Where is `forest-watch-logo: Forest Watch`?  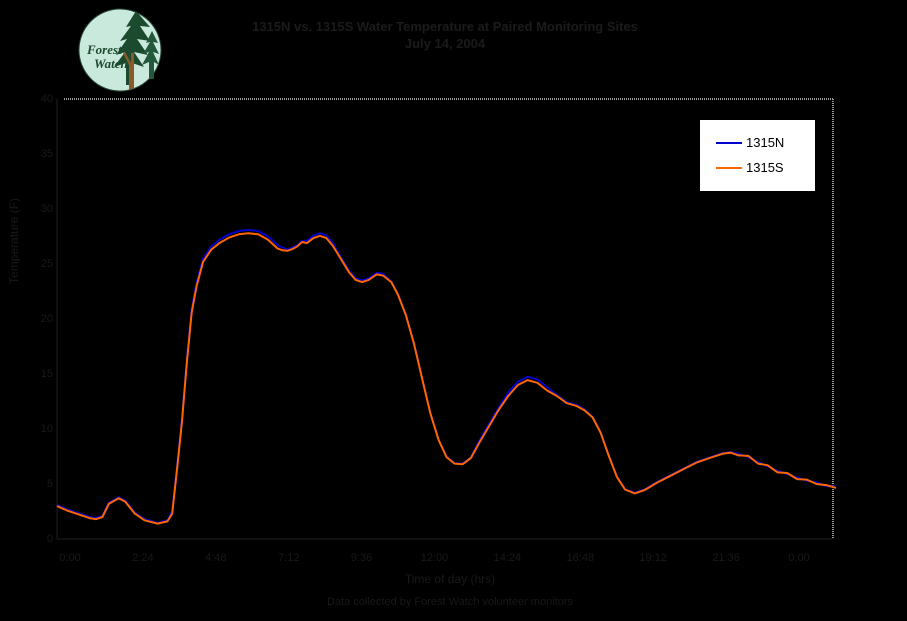 forest-watch-logo: Forest Watch is located at coordinates (120, 51).